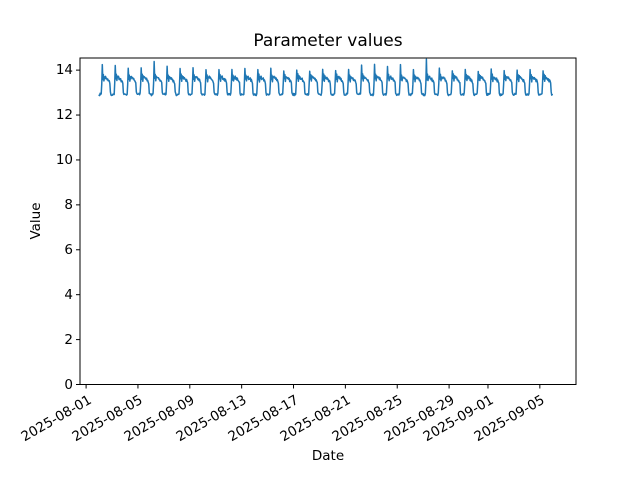  I want to click on y-axis-label: Value, so click(36, 221).